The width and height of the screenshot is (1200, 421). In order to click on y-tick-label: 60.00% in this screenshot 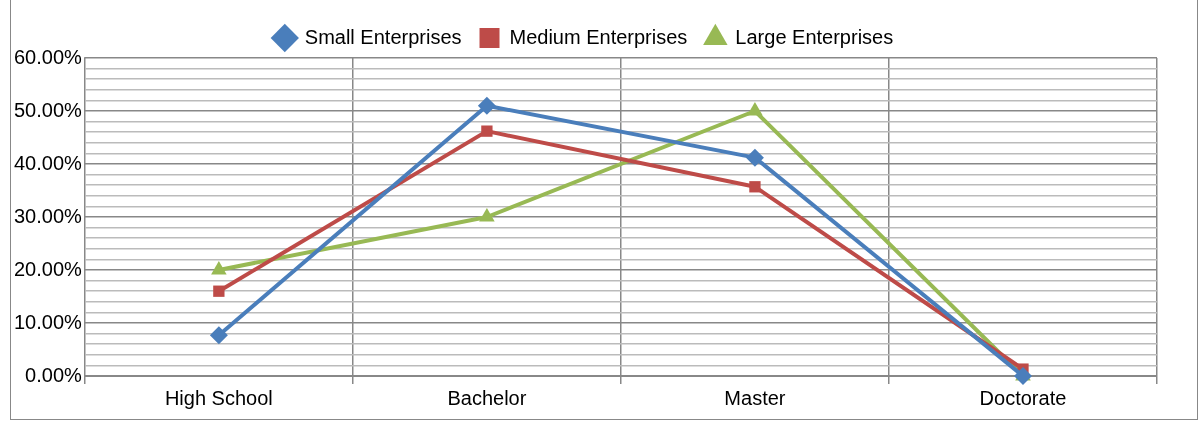, I will do `click(48, 56)`.